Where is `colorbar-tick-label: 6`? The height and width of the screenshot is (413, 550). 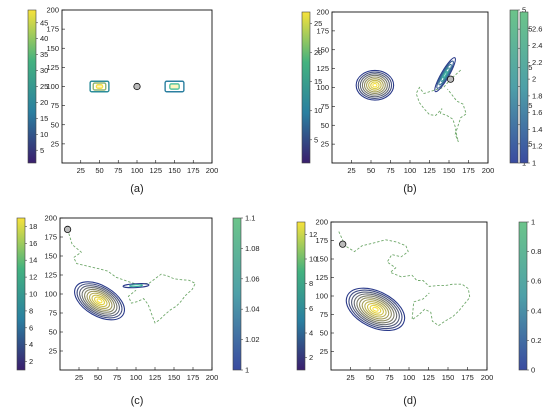 colorbar-tick-label: 6 is located at coordinates (311, 308).